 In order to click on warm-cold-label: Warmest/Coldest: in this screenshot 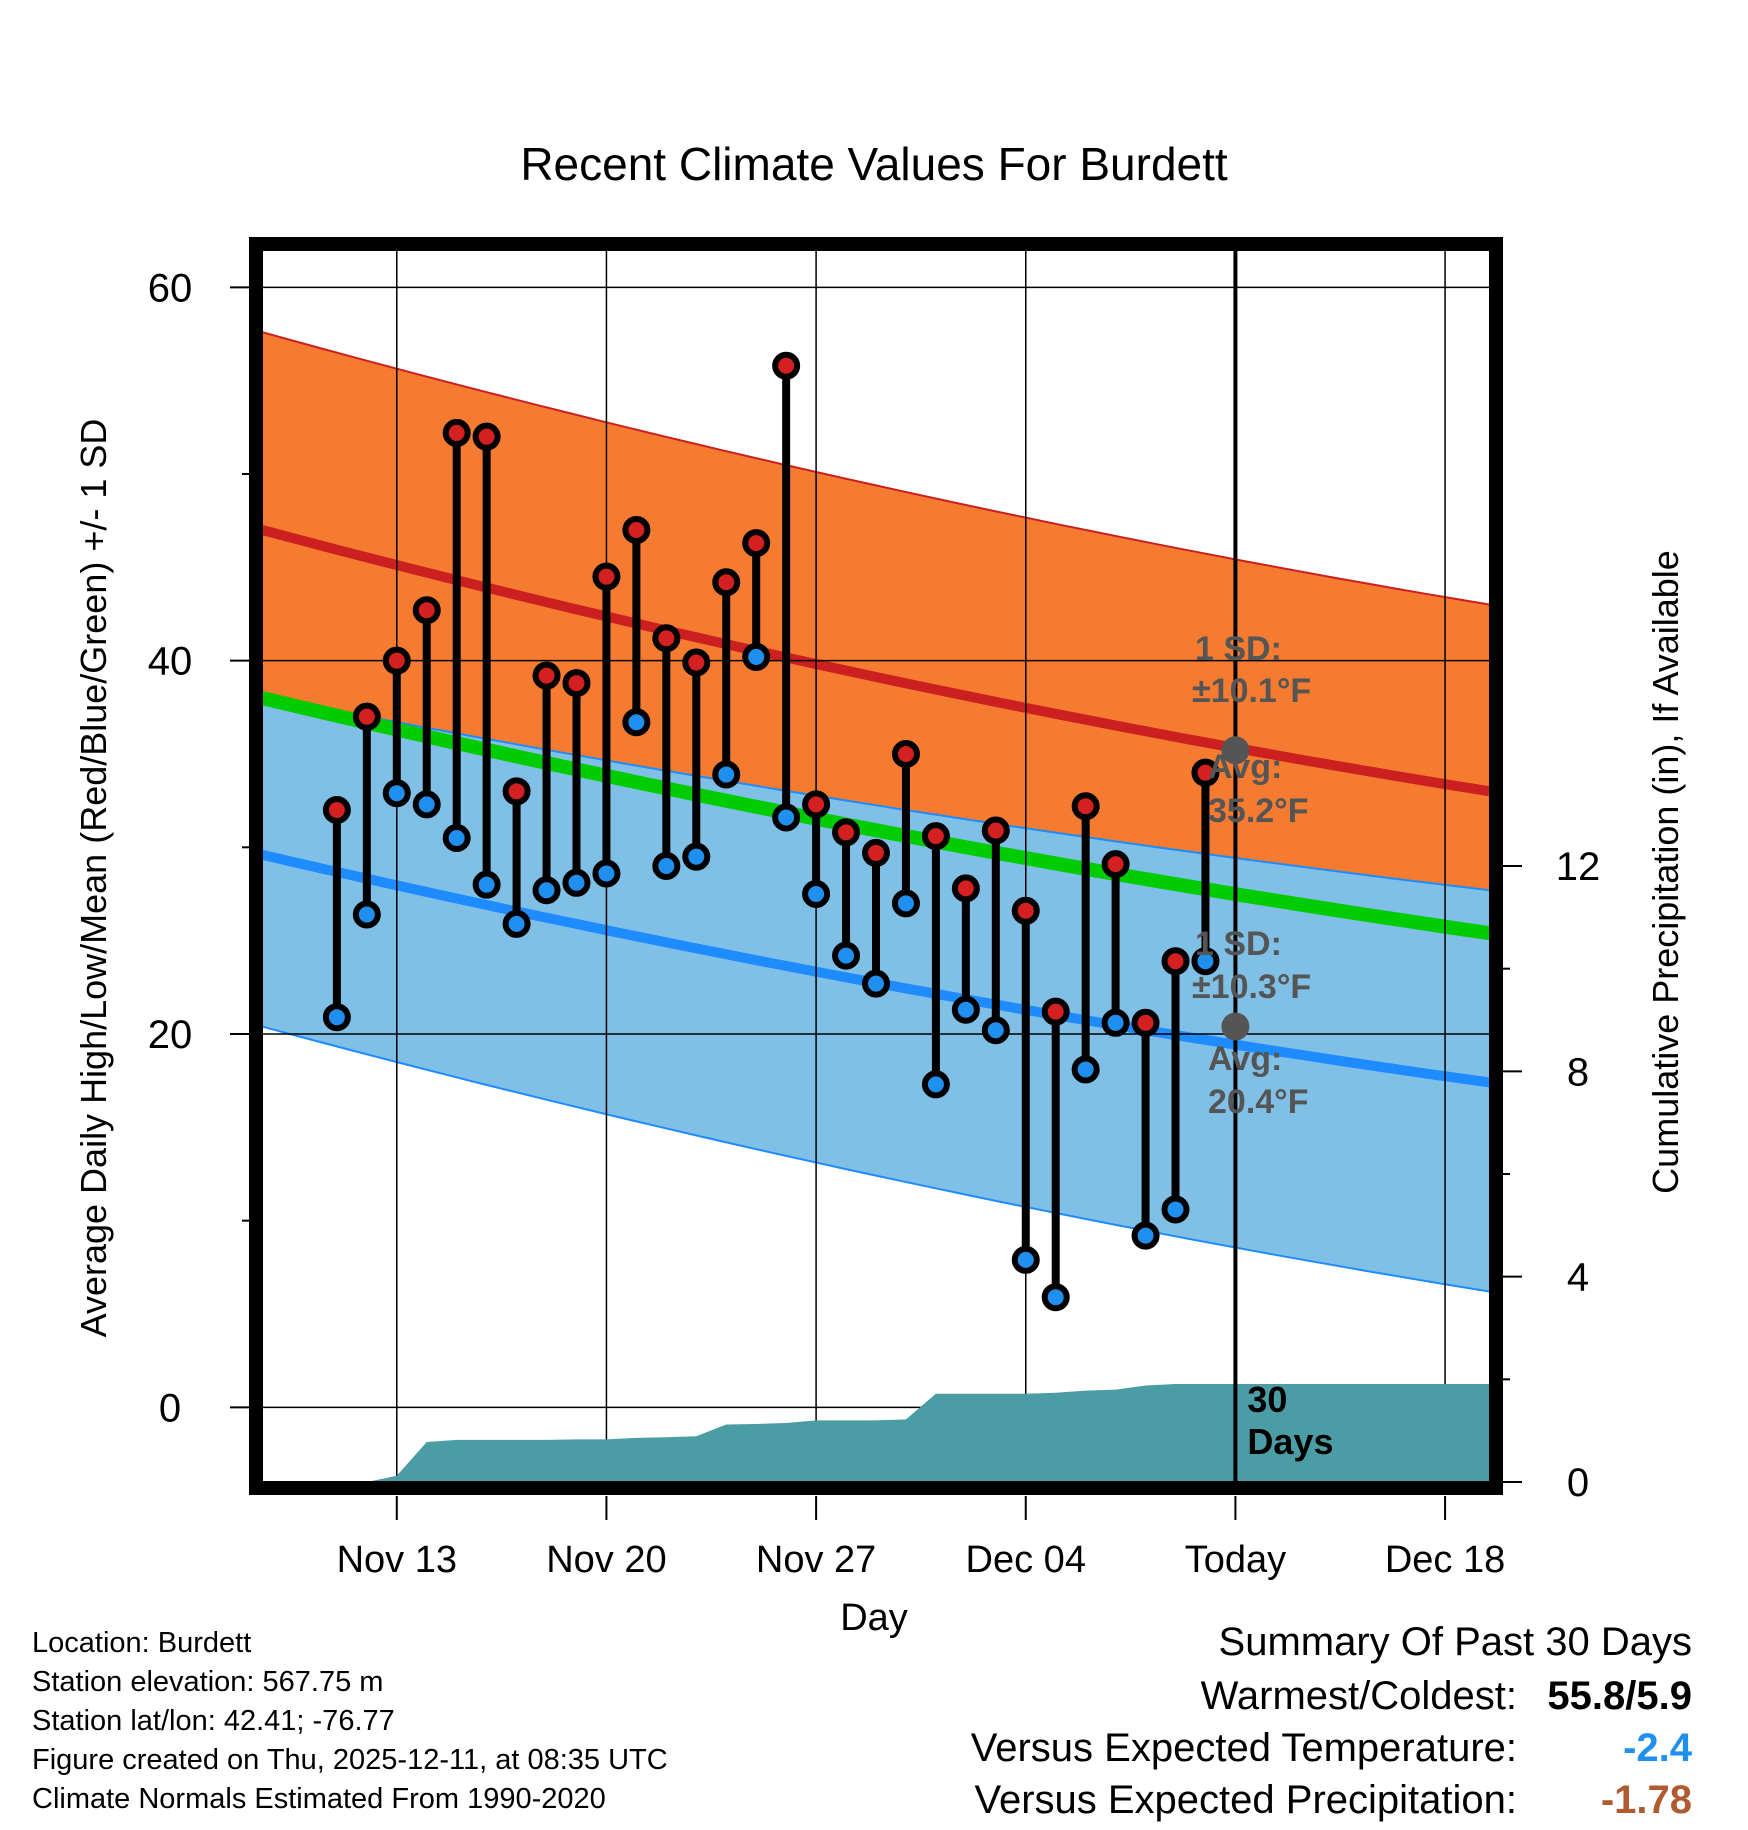, I will do `click(1358, 1696)`.